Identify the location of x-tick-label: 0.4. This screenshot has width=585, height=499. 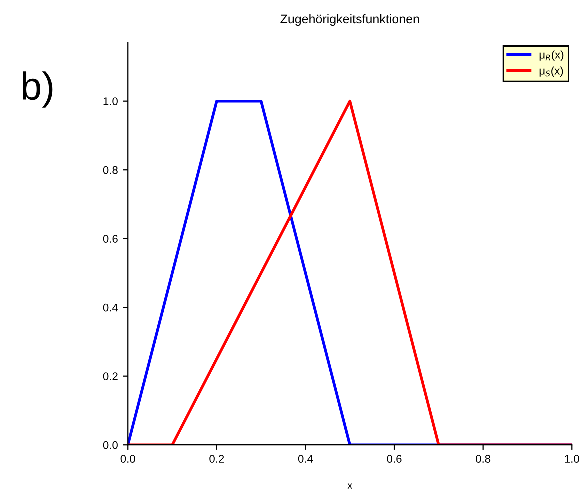
(306, 459).